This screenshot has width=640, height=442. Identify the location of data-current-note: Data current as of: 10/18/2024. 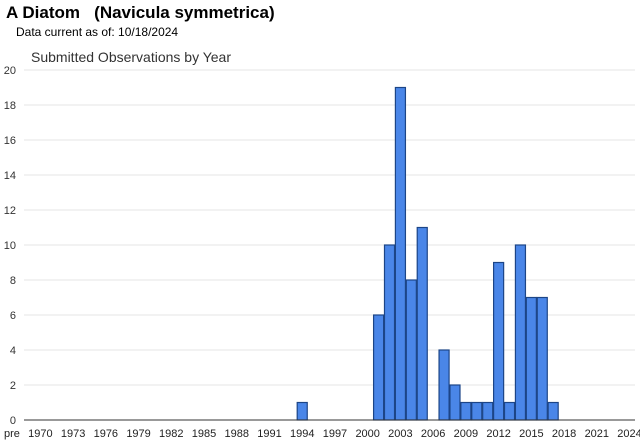
(97, 32).